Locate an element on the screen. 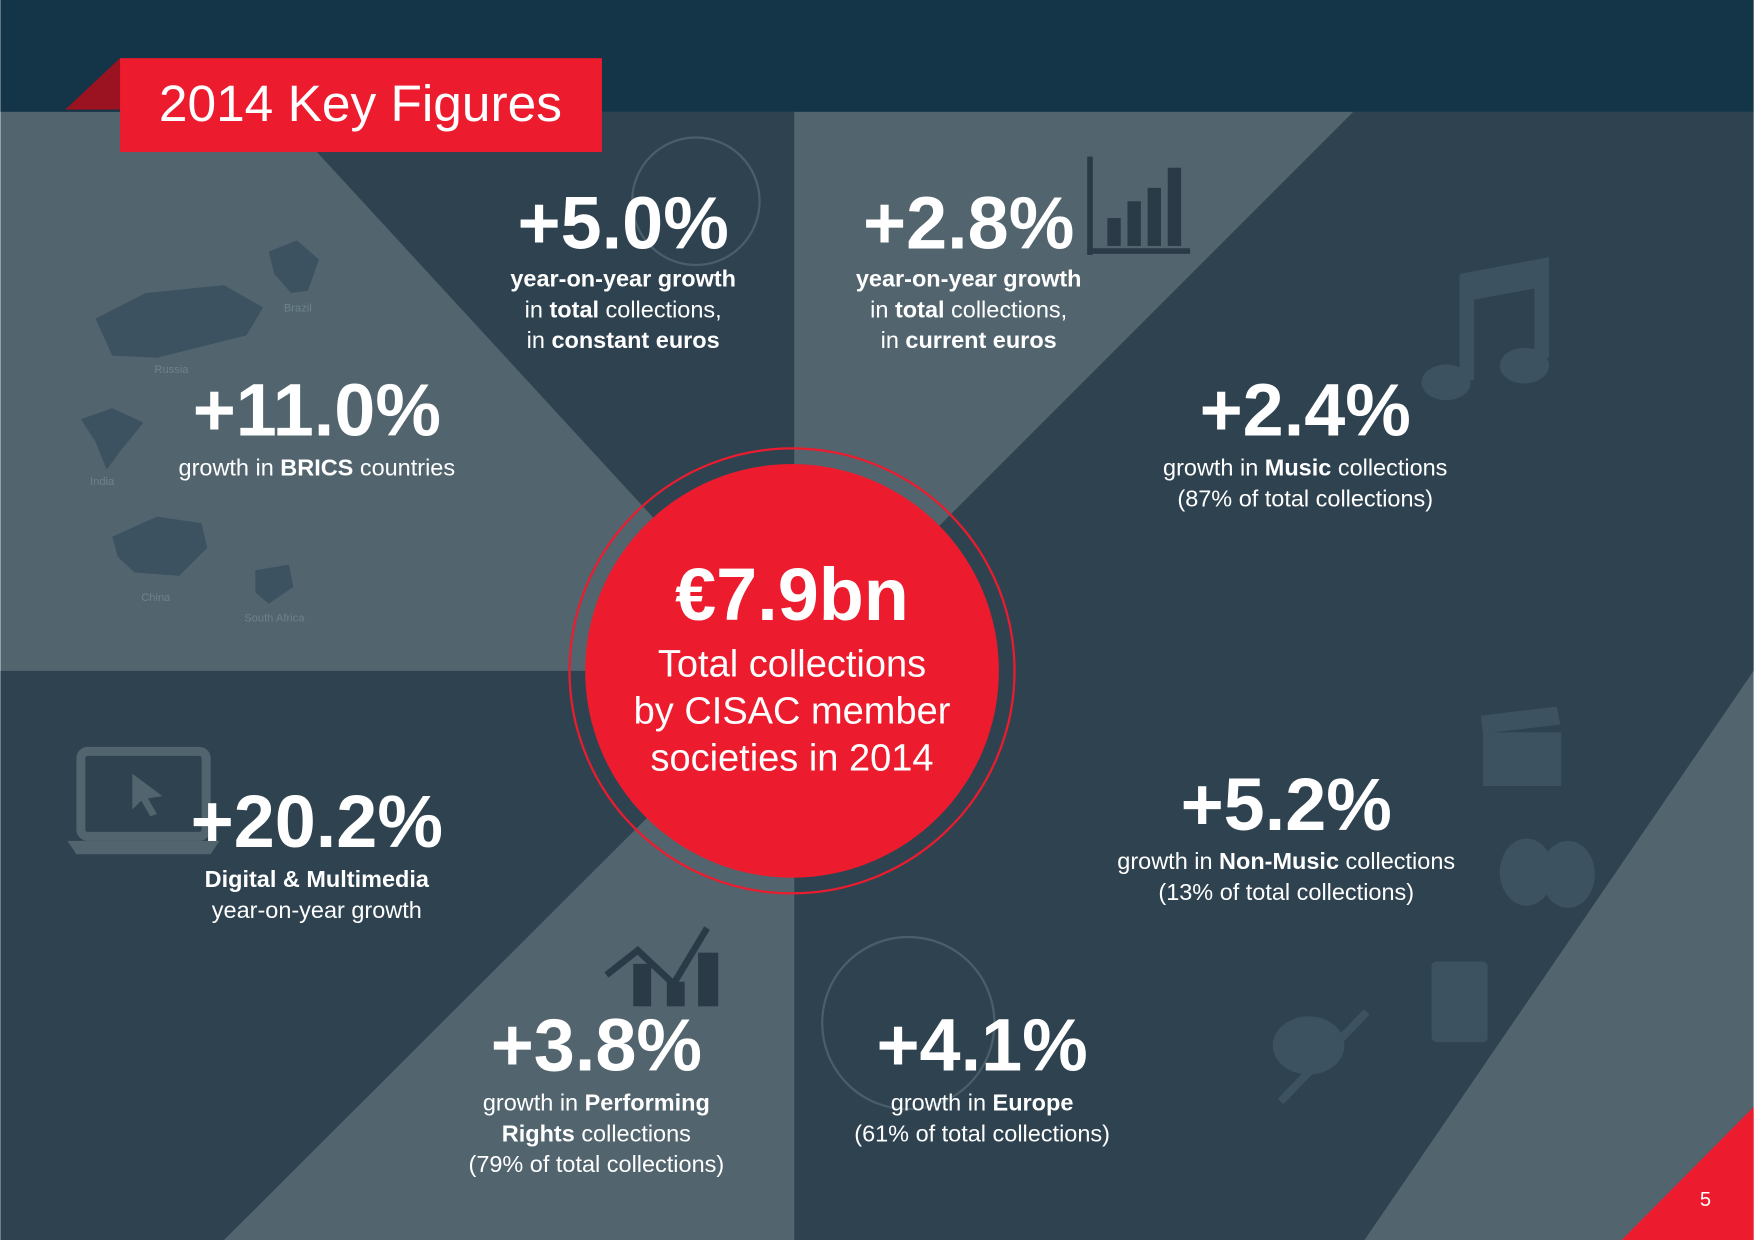  music-icon is located at coordinates (1485, 329).